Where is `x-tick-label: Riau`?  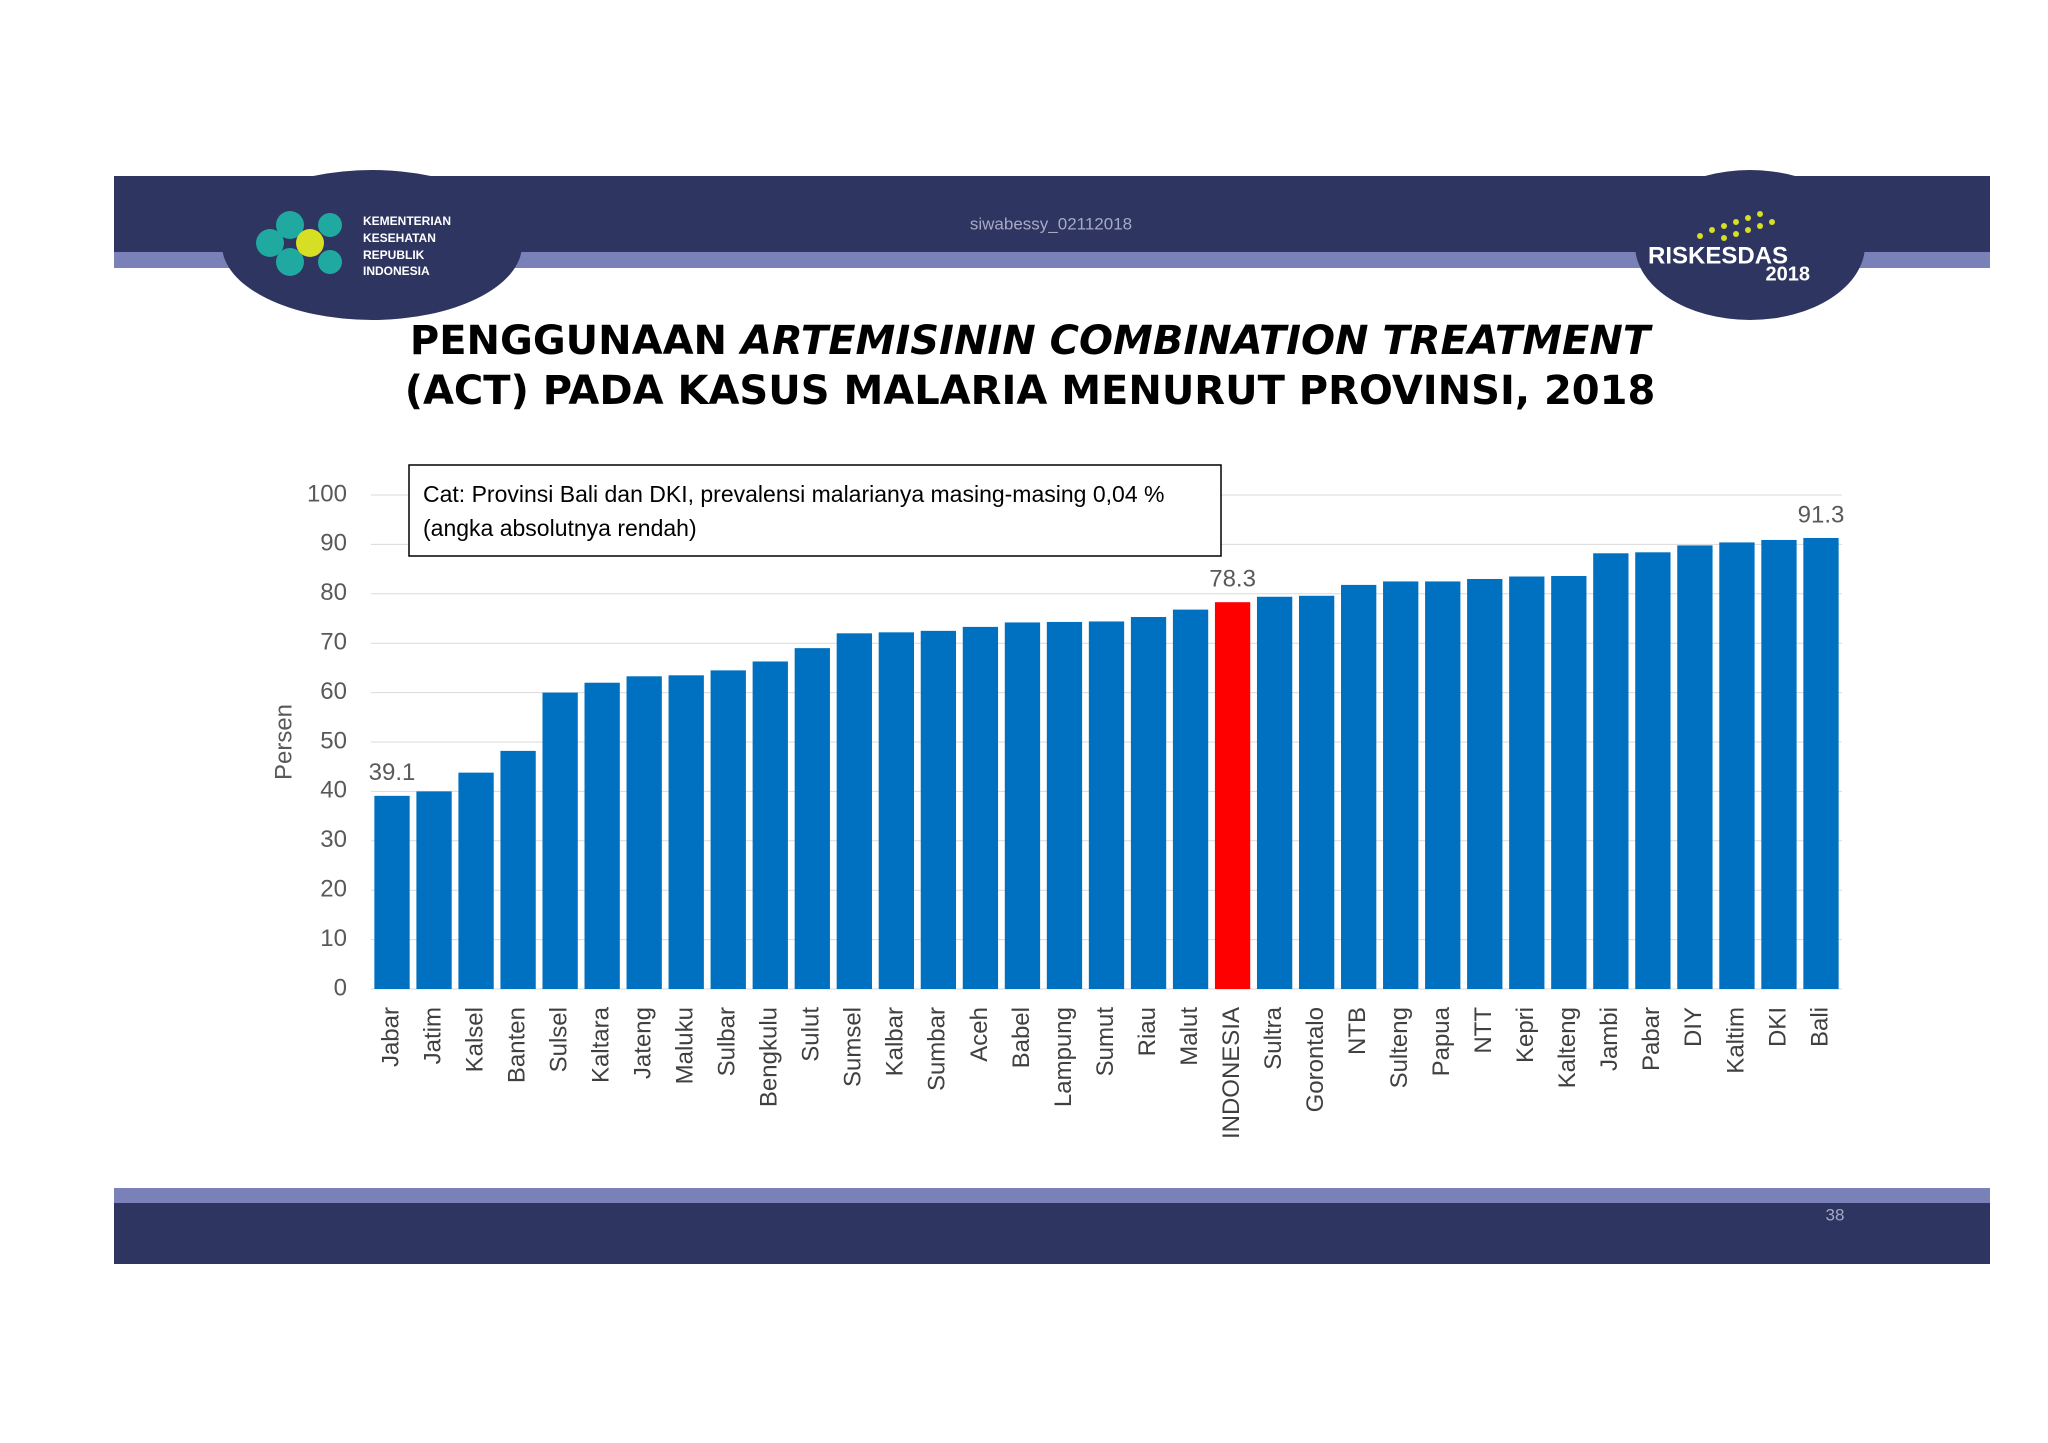 x-tick-label: Riau is located at coordinates (1147, 1031).